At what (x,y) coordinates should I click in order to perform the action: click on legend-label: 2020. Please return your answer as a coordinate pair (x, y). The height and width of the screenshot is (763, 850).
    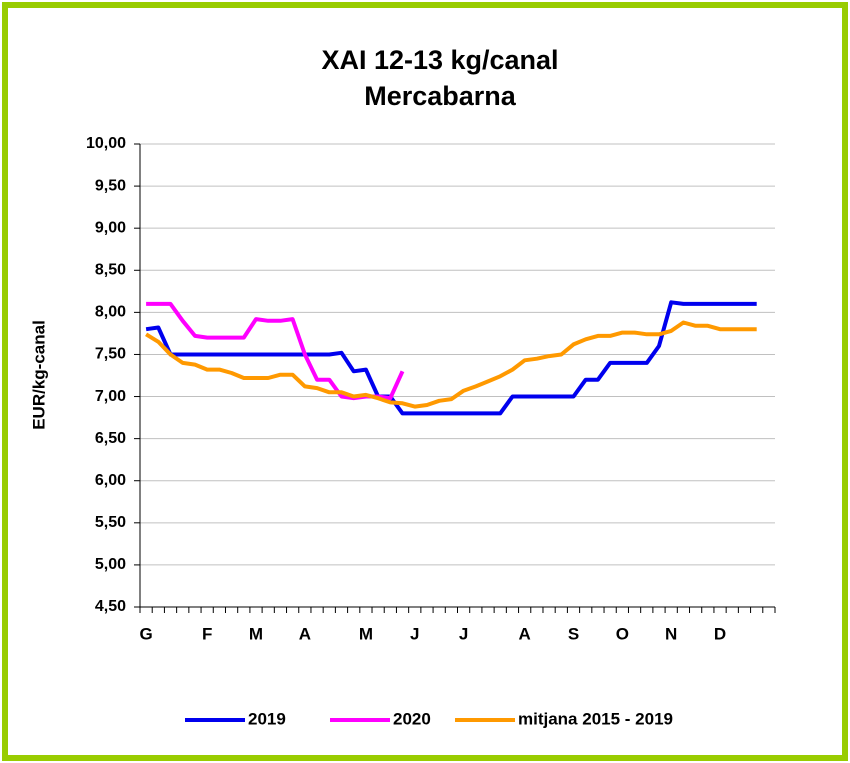
    Looking at the image, I should click on (412, 718).